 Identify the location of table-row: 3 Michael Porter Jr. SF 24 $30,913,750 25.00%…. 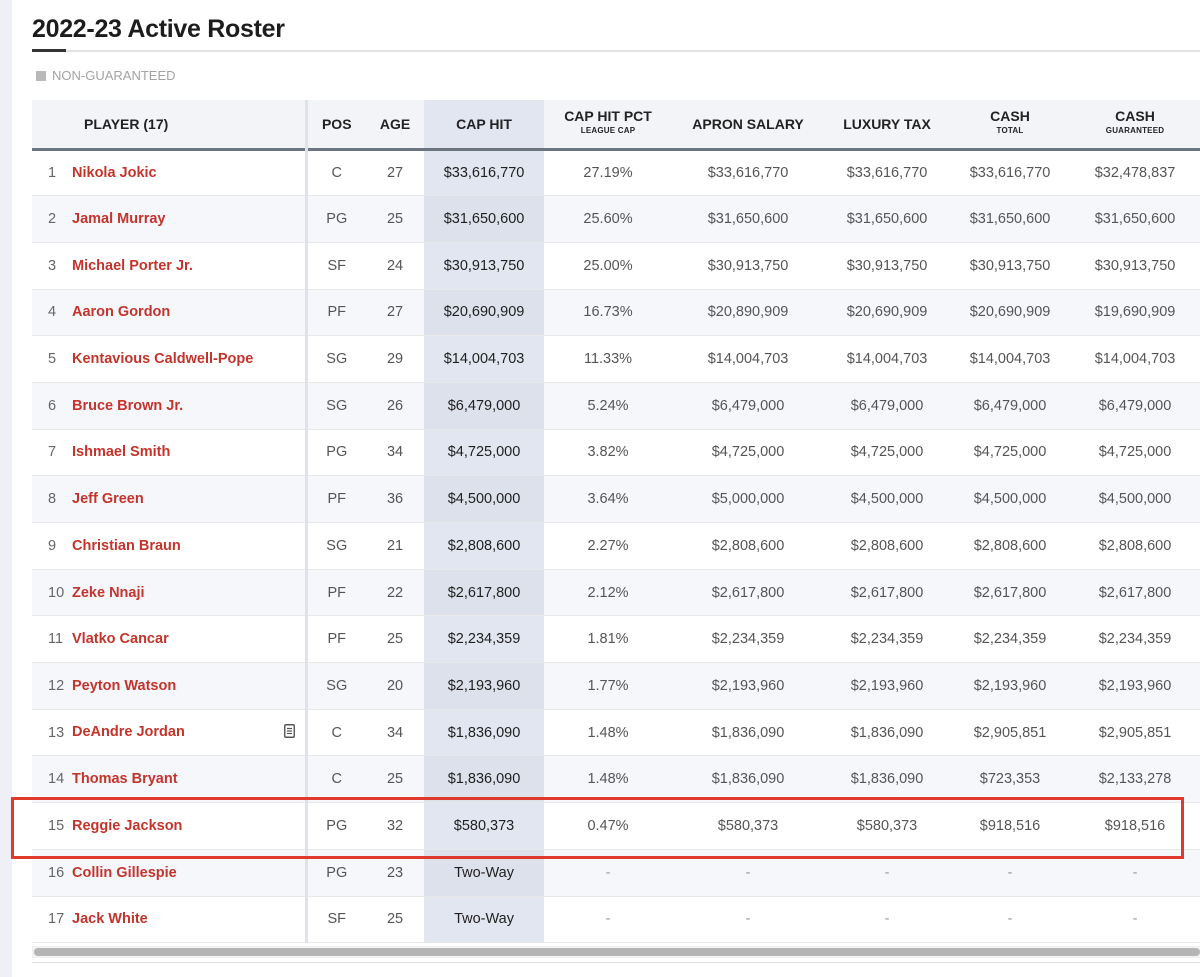
(616, 266).